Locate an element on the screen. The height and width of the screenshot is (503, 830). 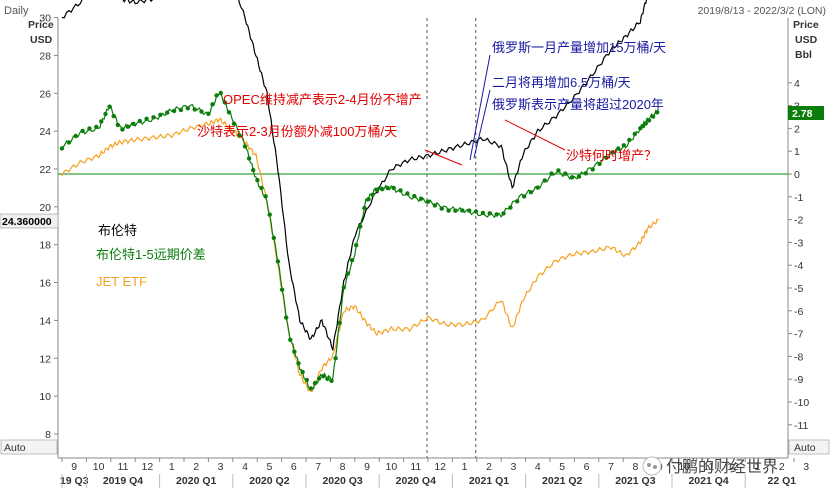
right-auto-label: Auto is located at coordinates (805, 448).